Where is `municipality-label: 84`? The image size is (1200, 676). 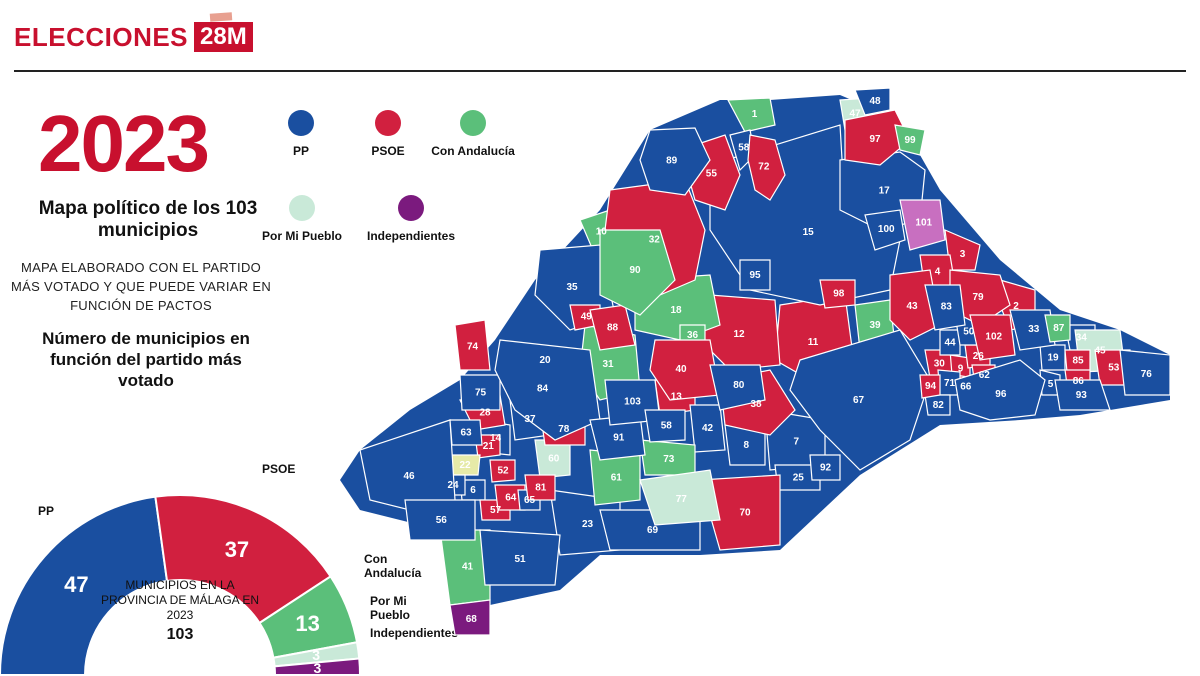
municipality-label: 84 is located at coordinates (543, 388).